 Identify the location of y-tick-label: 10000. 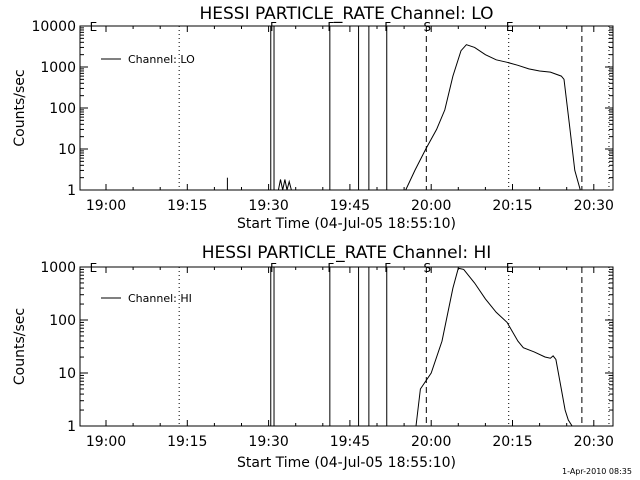
(53, 27).